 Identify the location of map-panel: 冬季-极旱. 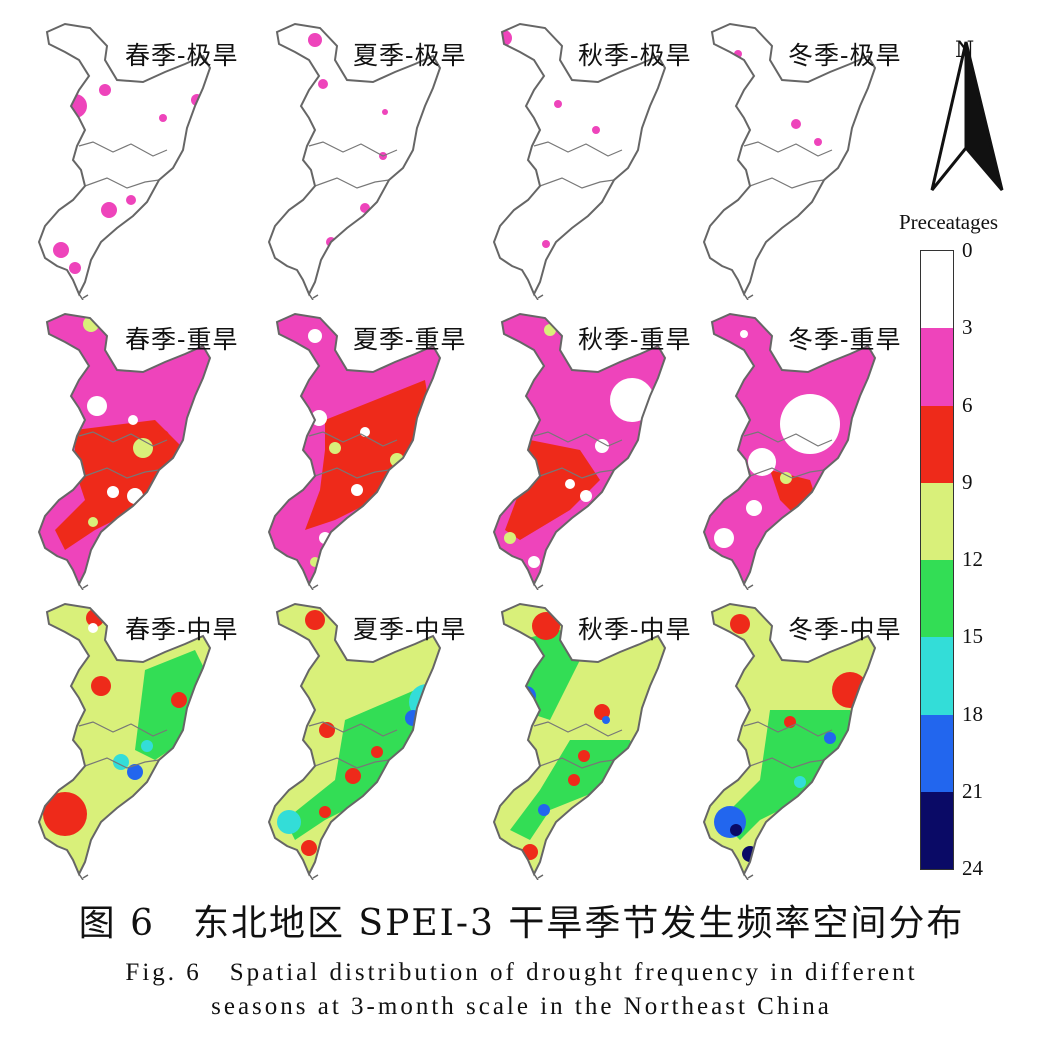
(812, 155).